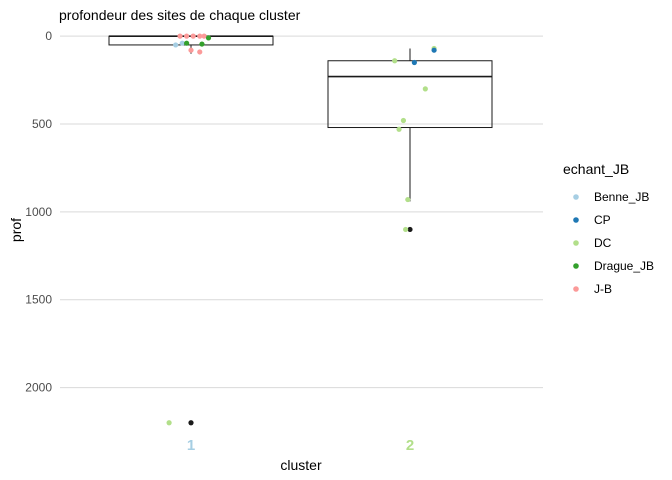 This screenshot has width=672, height=480. What do you see at coordinates (603, 289) in the screenshot?
I see `legend-label: J-B` at bounding box center [603, 289].